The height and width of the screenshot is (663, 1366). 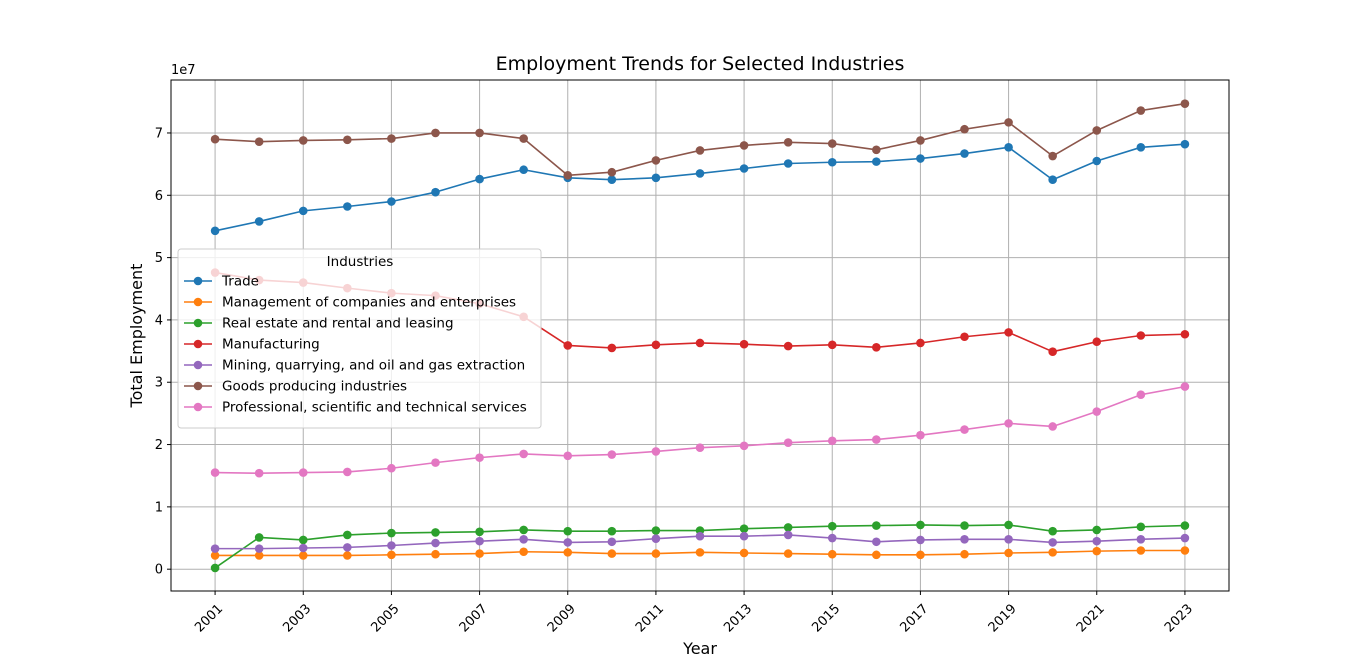 What do you see at coordinates (1003, 618) in the screenshot?
I see `x-tick-label: 2019` at bounding box center [1003, 618].